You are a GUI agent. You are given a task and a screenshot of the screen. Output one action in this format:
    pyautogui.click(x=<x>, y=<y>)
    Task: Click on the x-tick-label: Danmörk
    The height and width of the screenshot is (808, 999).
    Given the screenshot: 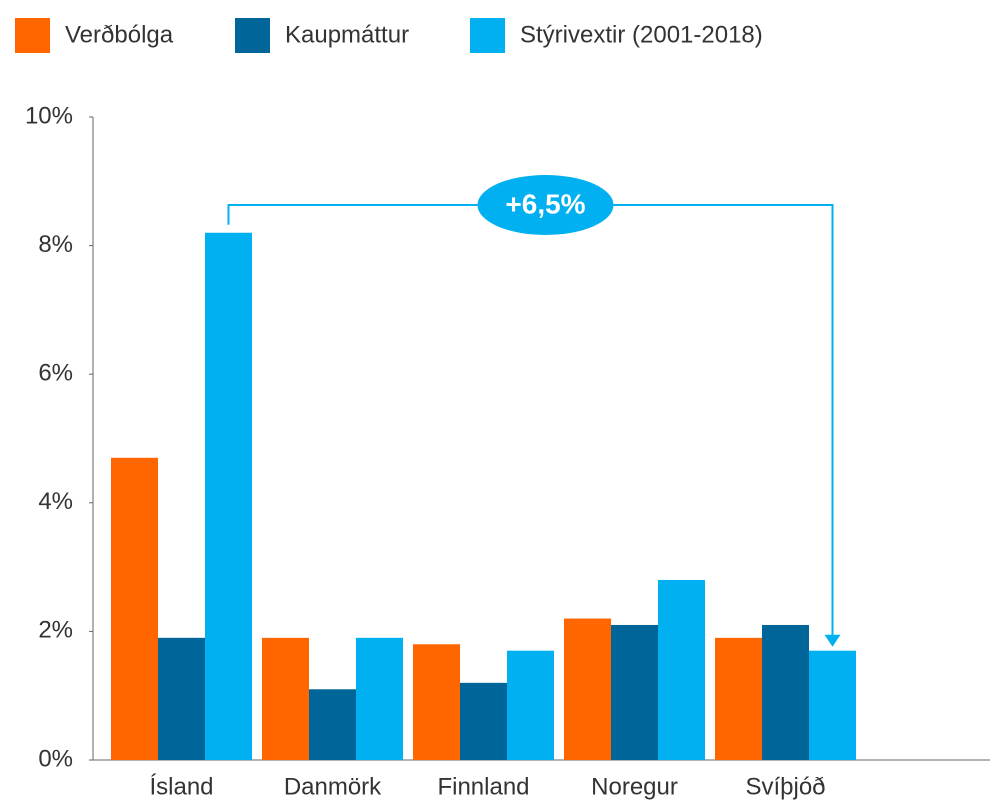 What is the action you would take?
    pyautogui.click(x=333, y=786)
    